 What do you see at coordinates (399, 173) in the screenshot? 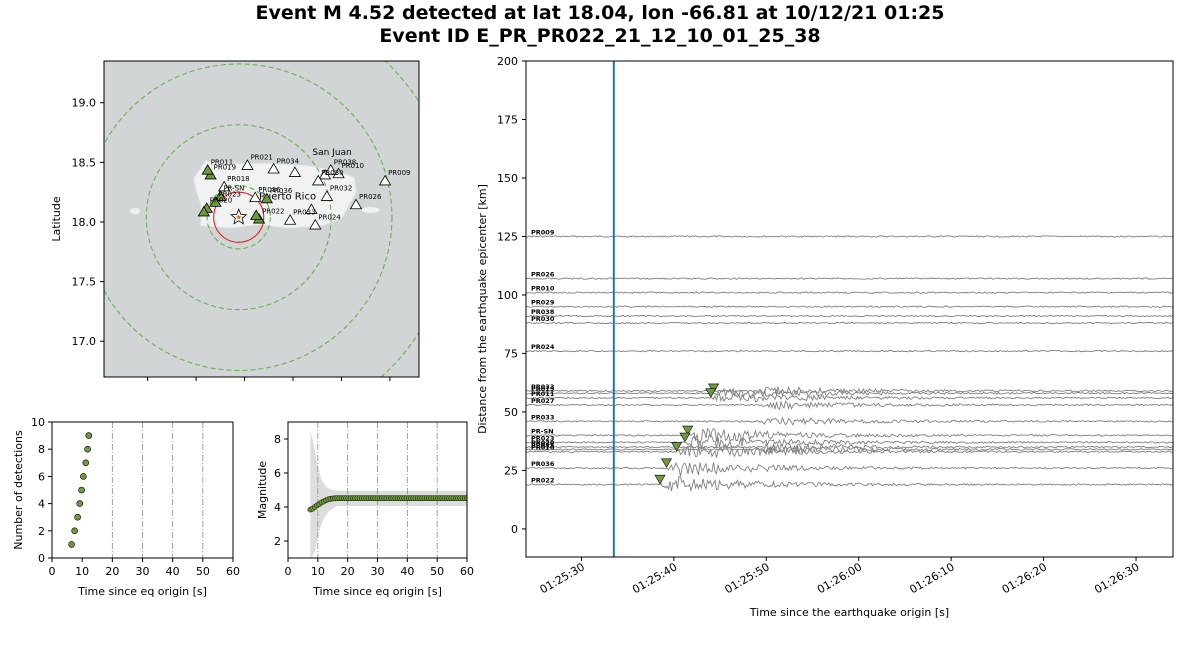
I see `station-label: PR009` at bounding box center [399, 173].